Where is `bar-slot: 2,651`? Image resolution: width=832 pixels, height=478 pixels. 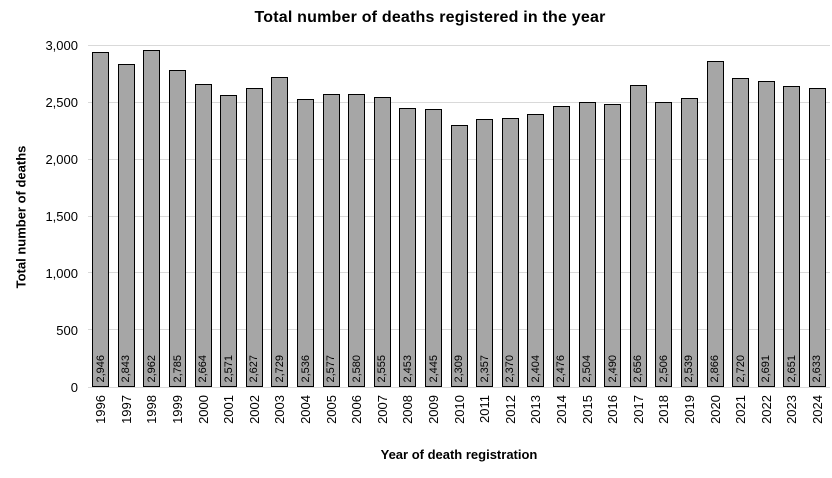
bar-slot: 2,651 is located at coordinates (792, 216).